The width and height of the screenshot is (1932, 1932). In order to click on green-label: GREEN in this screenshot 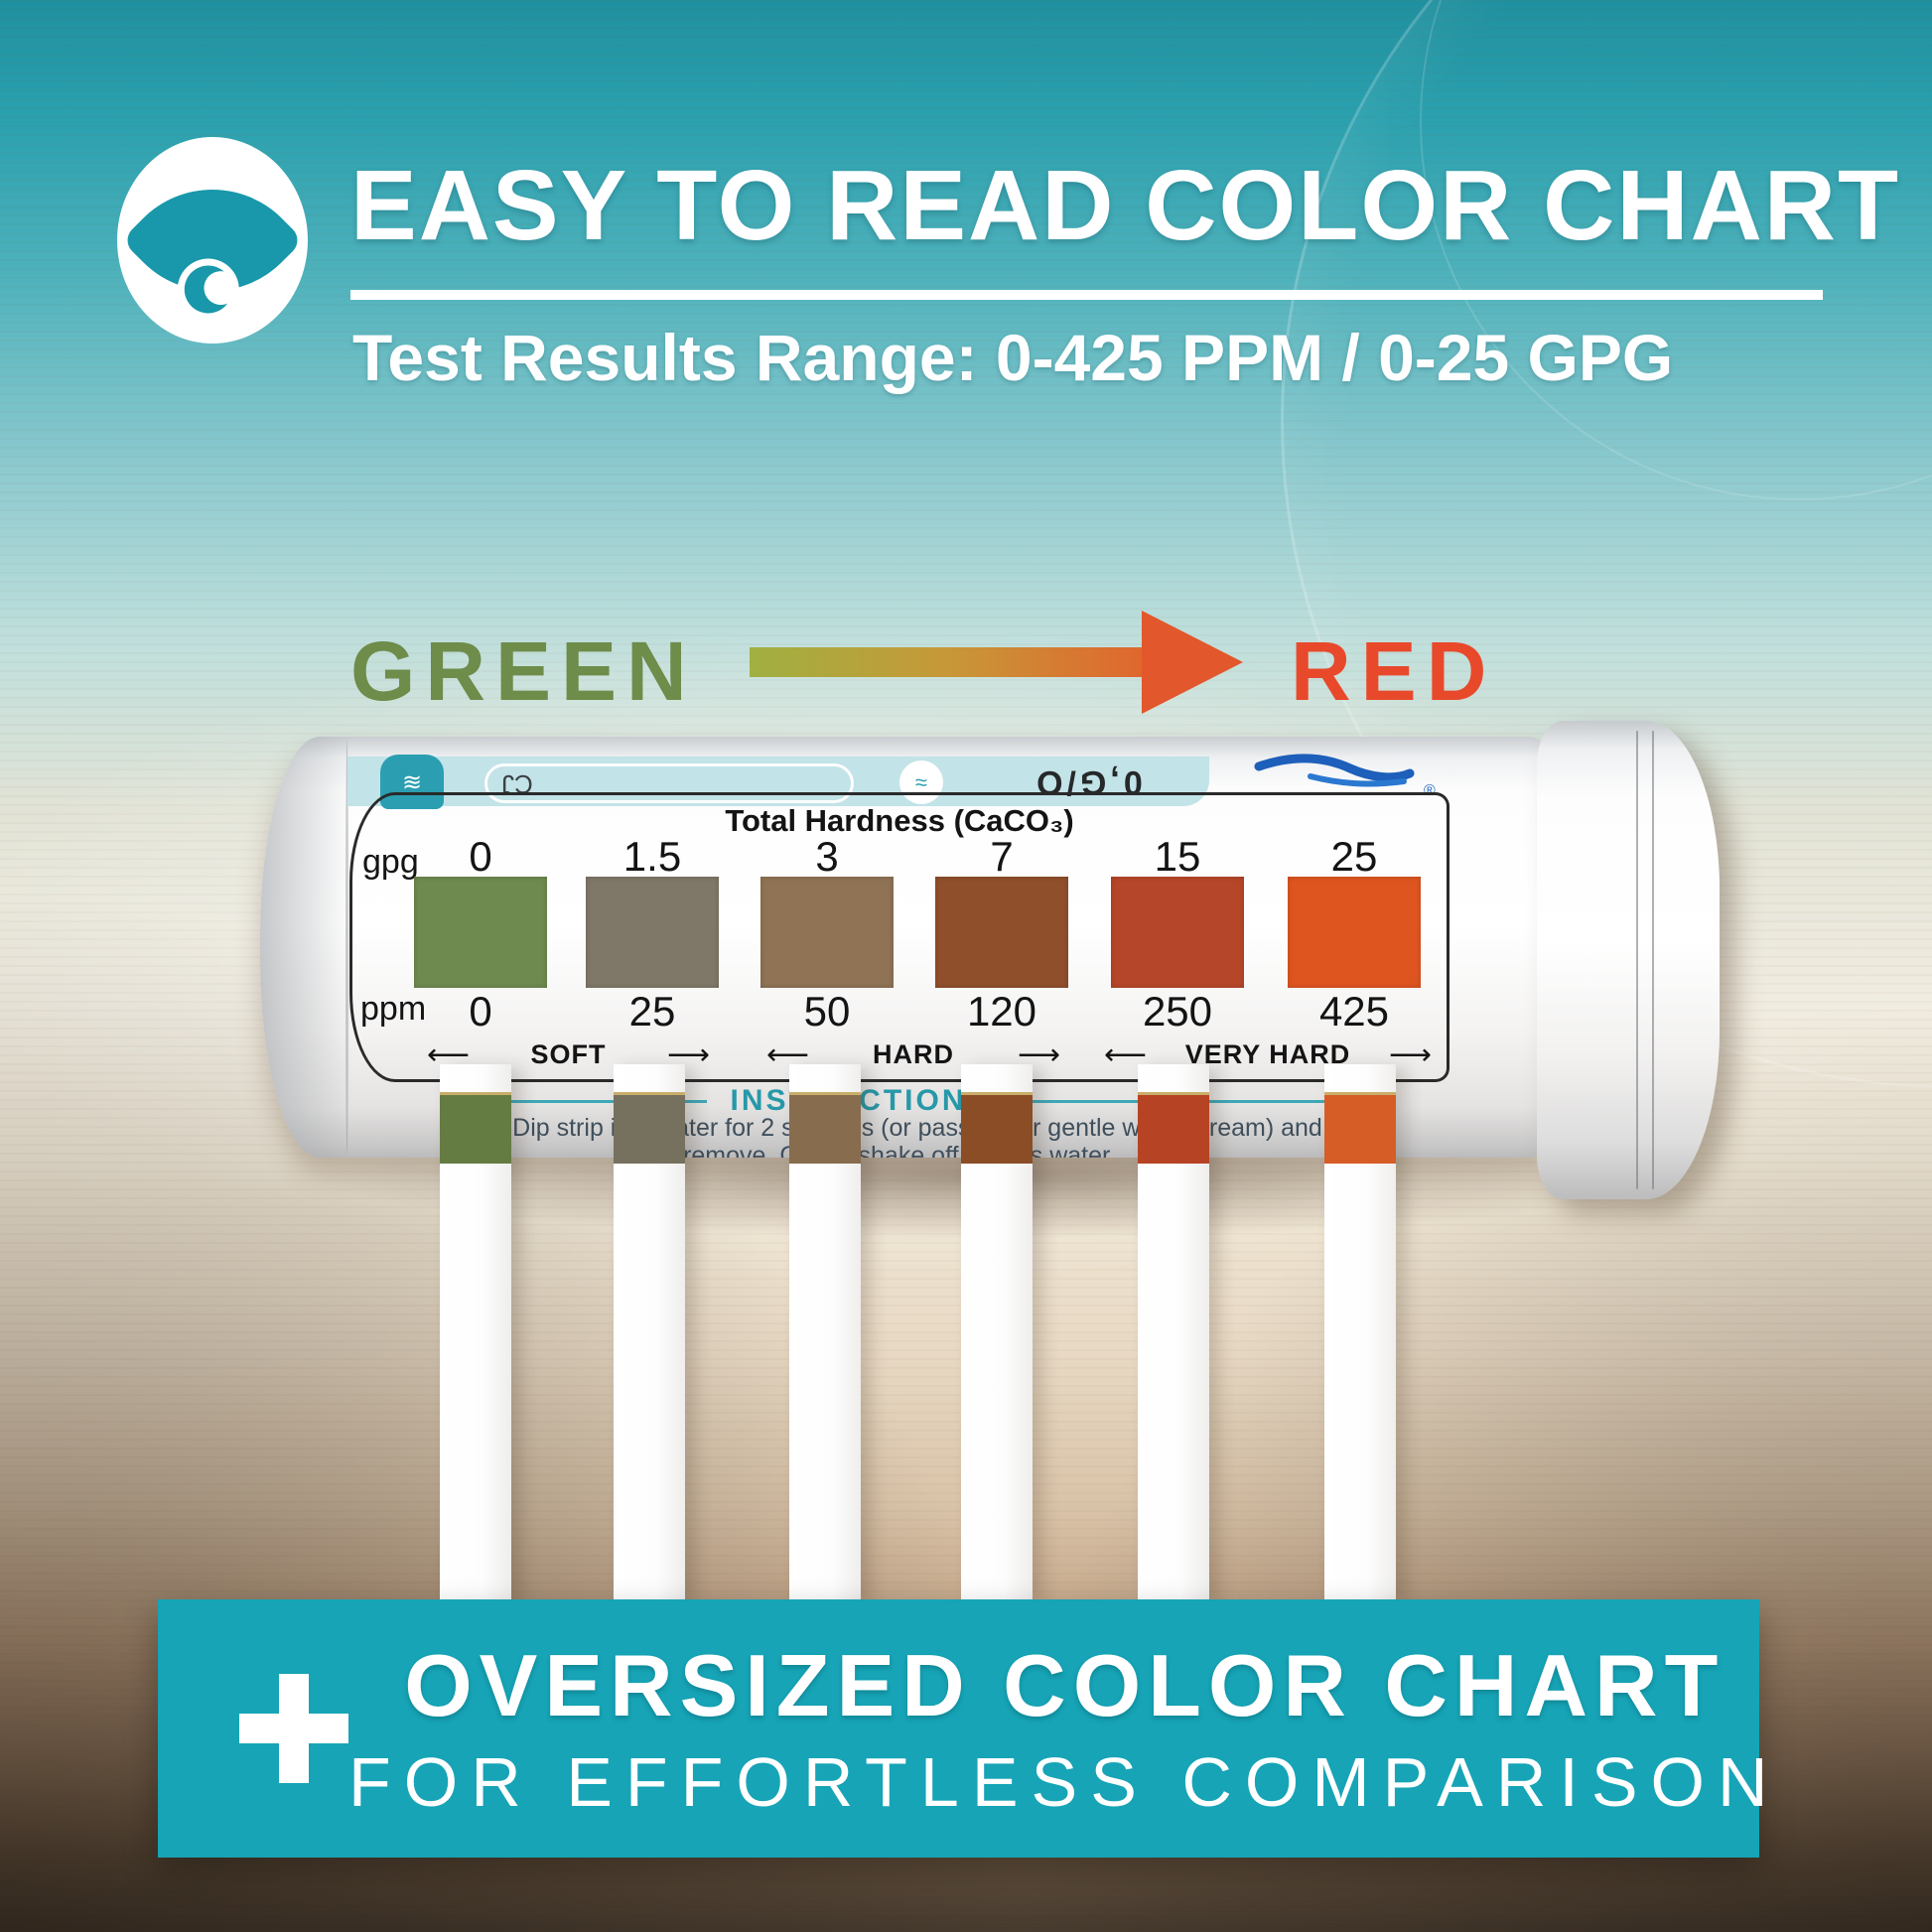, I will do `click(524, 671)`.